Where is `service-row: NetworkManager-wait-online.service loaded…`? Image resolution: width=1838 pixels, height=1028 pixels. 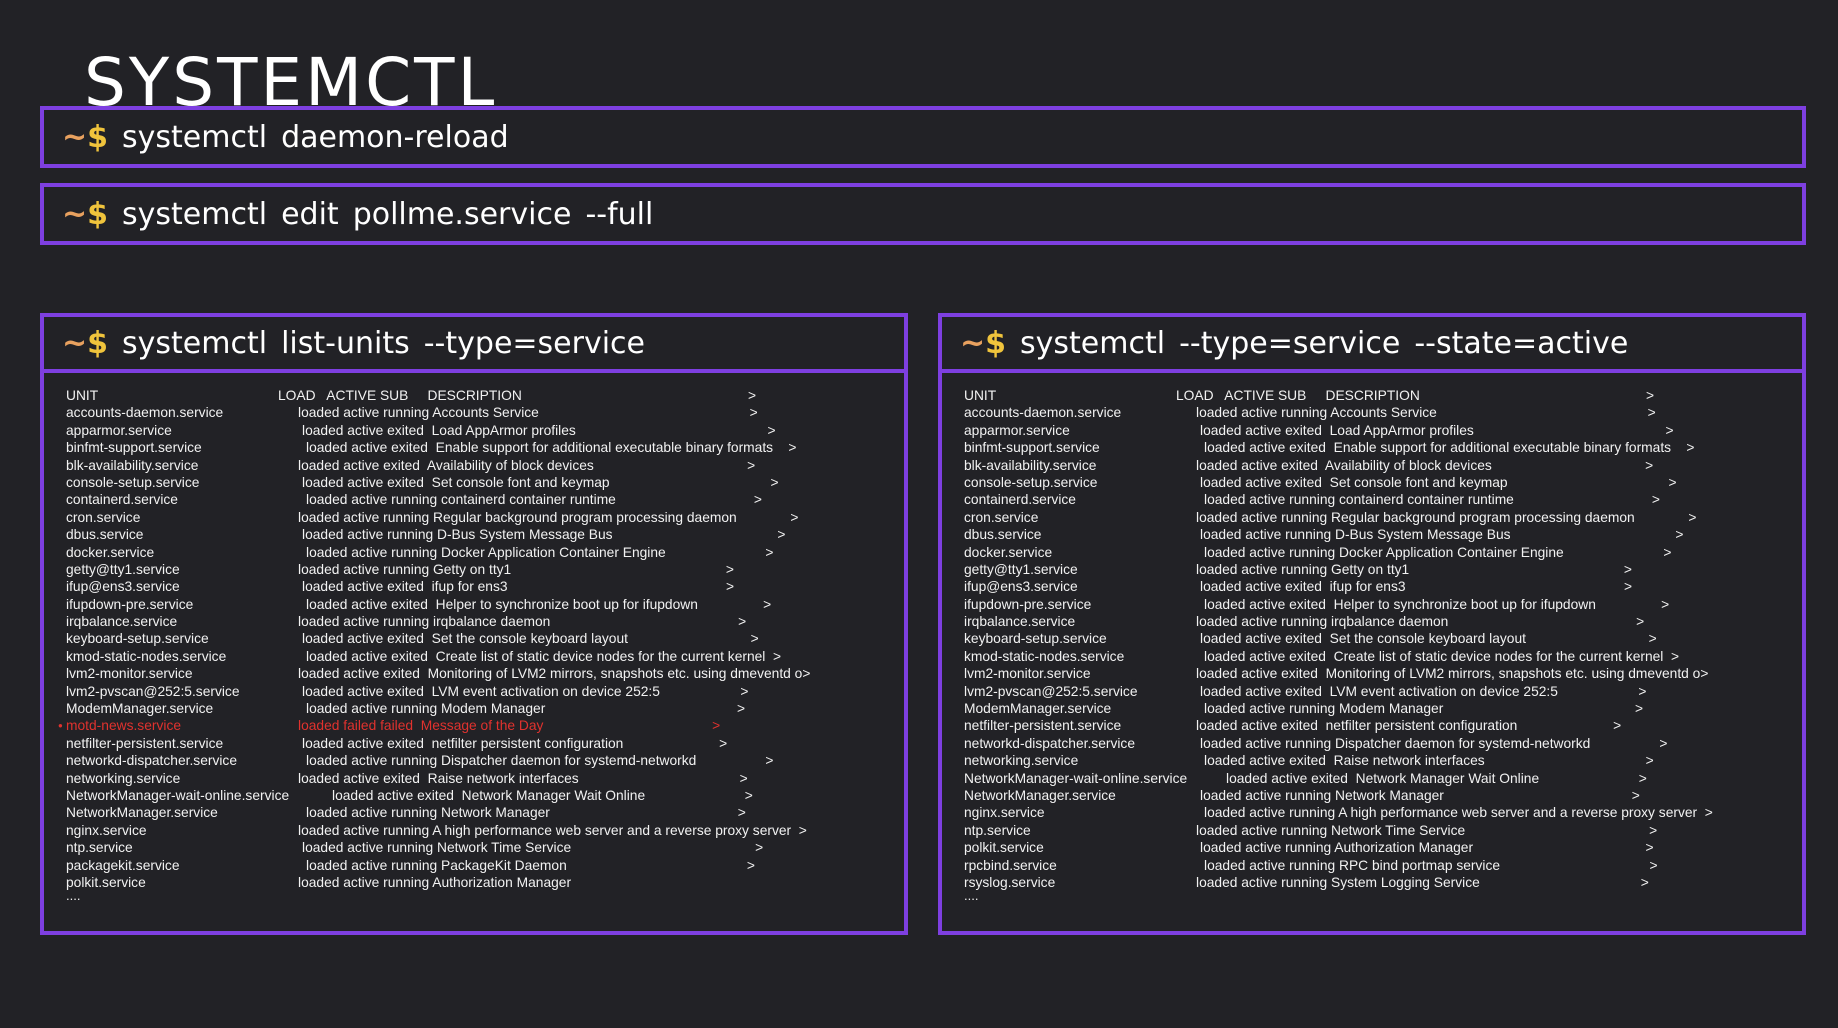
service-row: NetworkManager-wait-online.service loaded… is located at coordinates (1383, 778).